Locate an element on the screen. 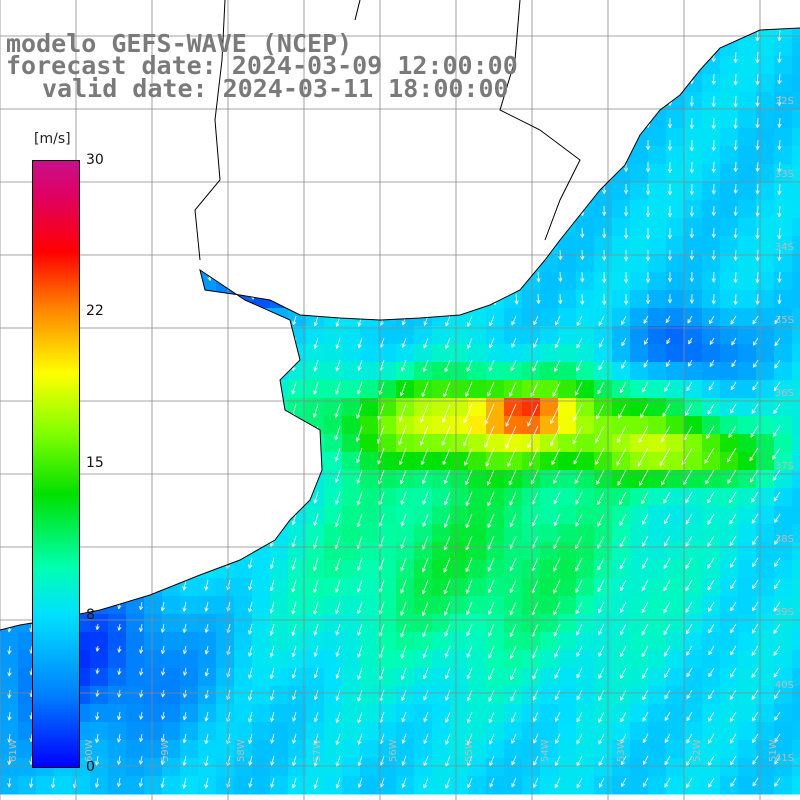 The image size is (800, 800). colorbar-tick-8: 8 is located at coordinates (90, 615).